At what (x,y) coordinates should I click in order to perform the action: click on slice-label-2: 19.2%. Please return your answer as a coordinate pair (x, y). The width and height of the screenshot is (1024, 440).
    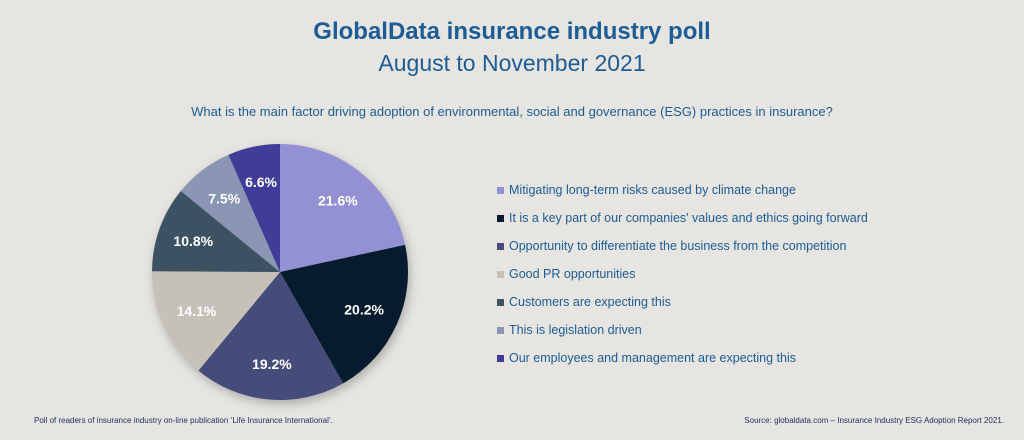
    Looking at the image, I should click on (272, 364).